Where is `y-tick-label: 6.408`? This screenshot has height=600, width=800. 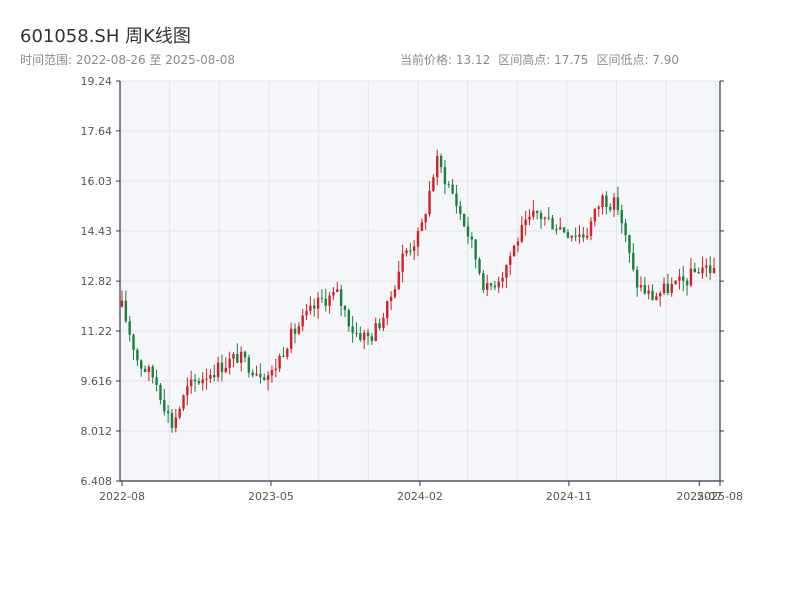 y-tick-label: 6.408 is located at coordinates (97, 481).